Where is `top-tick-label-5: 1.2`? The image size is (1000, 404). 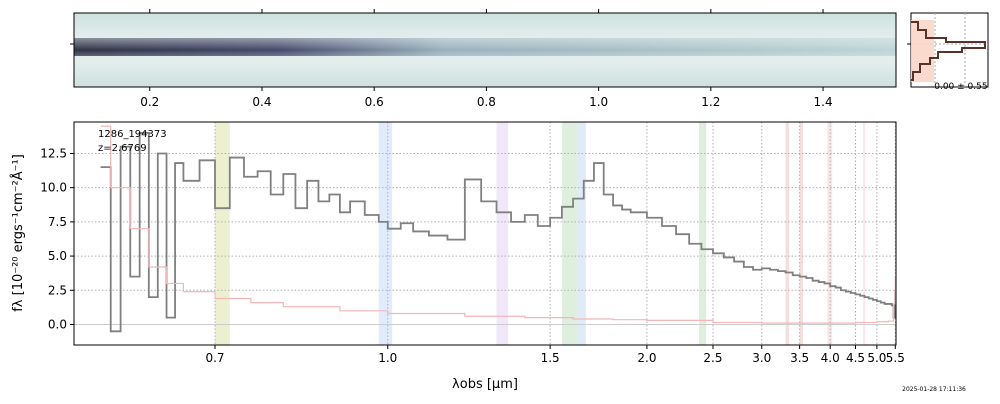 top-tick-label-5: 1.2 is located at coordinates (710, 102).